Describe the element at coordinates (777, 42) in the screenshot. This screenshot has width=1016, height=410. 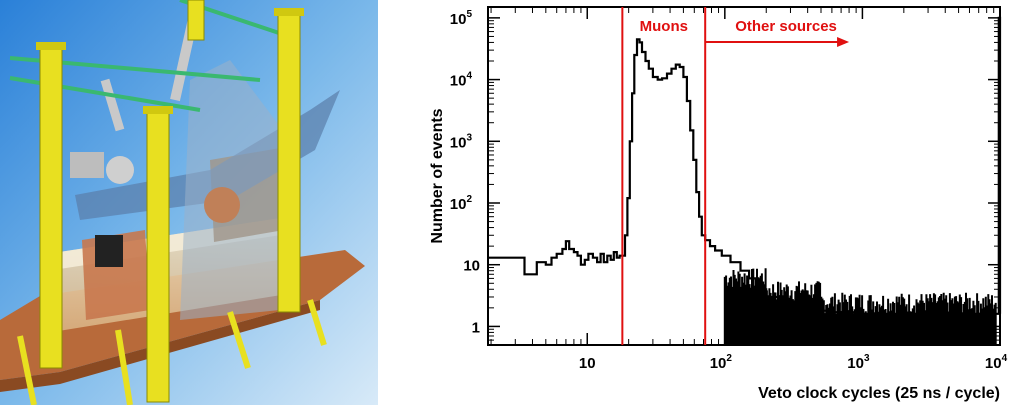
I see `other-sources-arrow` at that location.